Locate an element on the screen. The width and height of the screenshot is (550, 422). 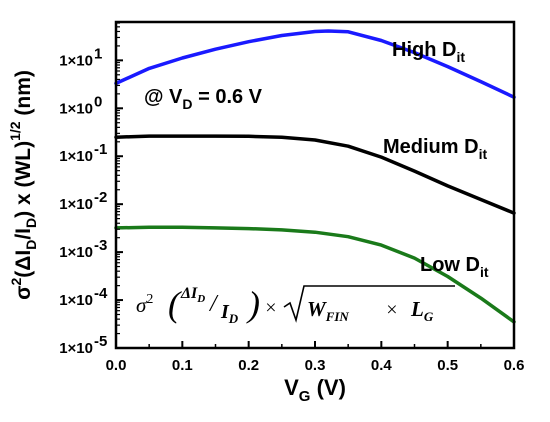
formula-times: × is located at coordinates (271, 308).